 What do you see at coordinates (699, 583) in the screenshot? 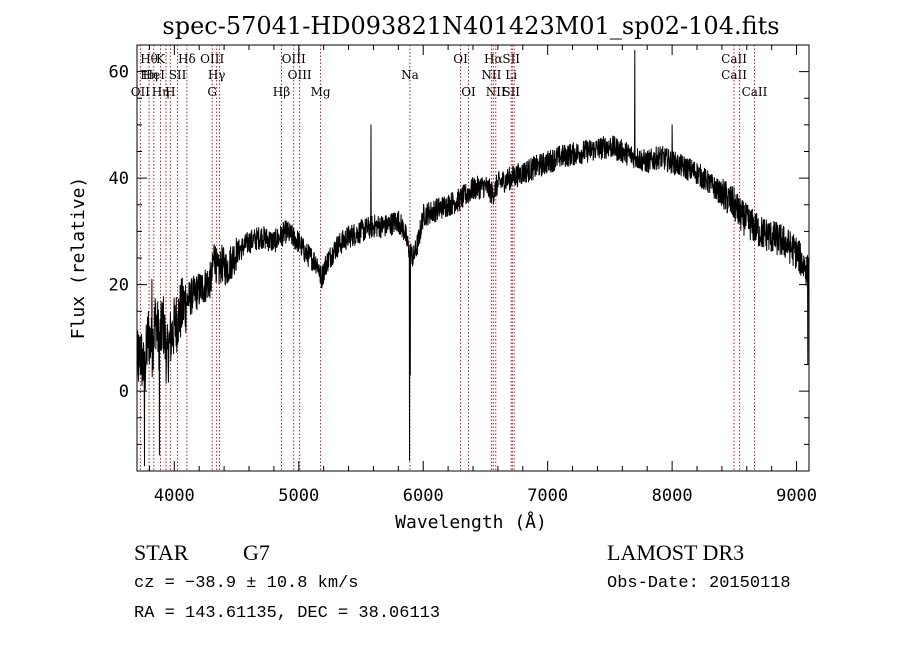
I see `obs-date: Obs-Date: 20150118` at bounding box center [699, 583].